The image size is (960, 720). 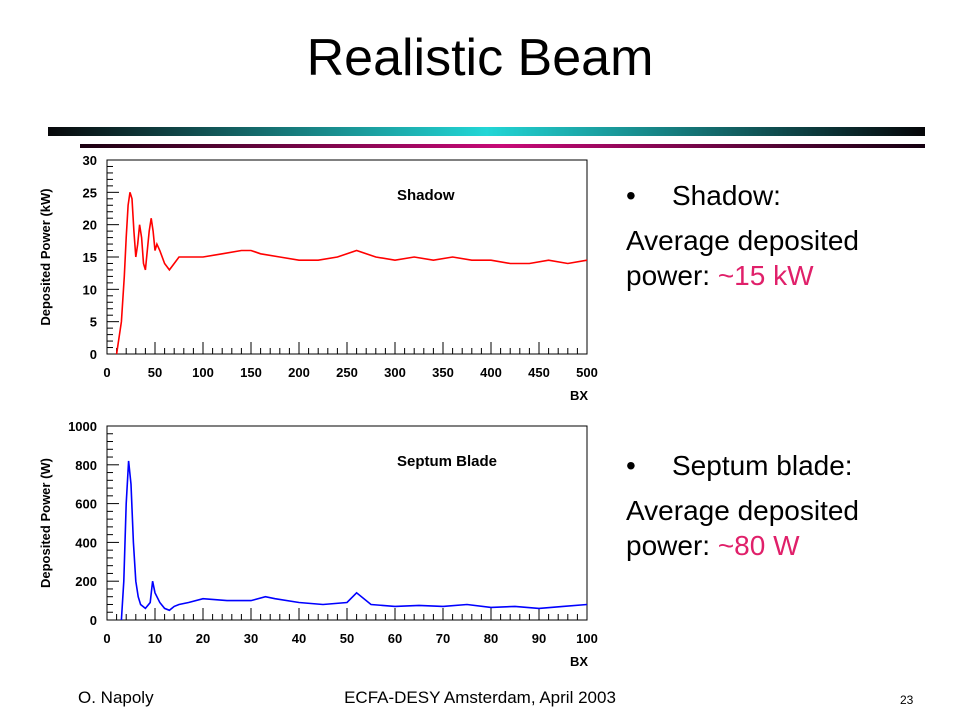 What do you see at coordinates (447, 461) in the screenshot?
I see `chart-title: Septum Blade` at bounding box center [447, 461].